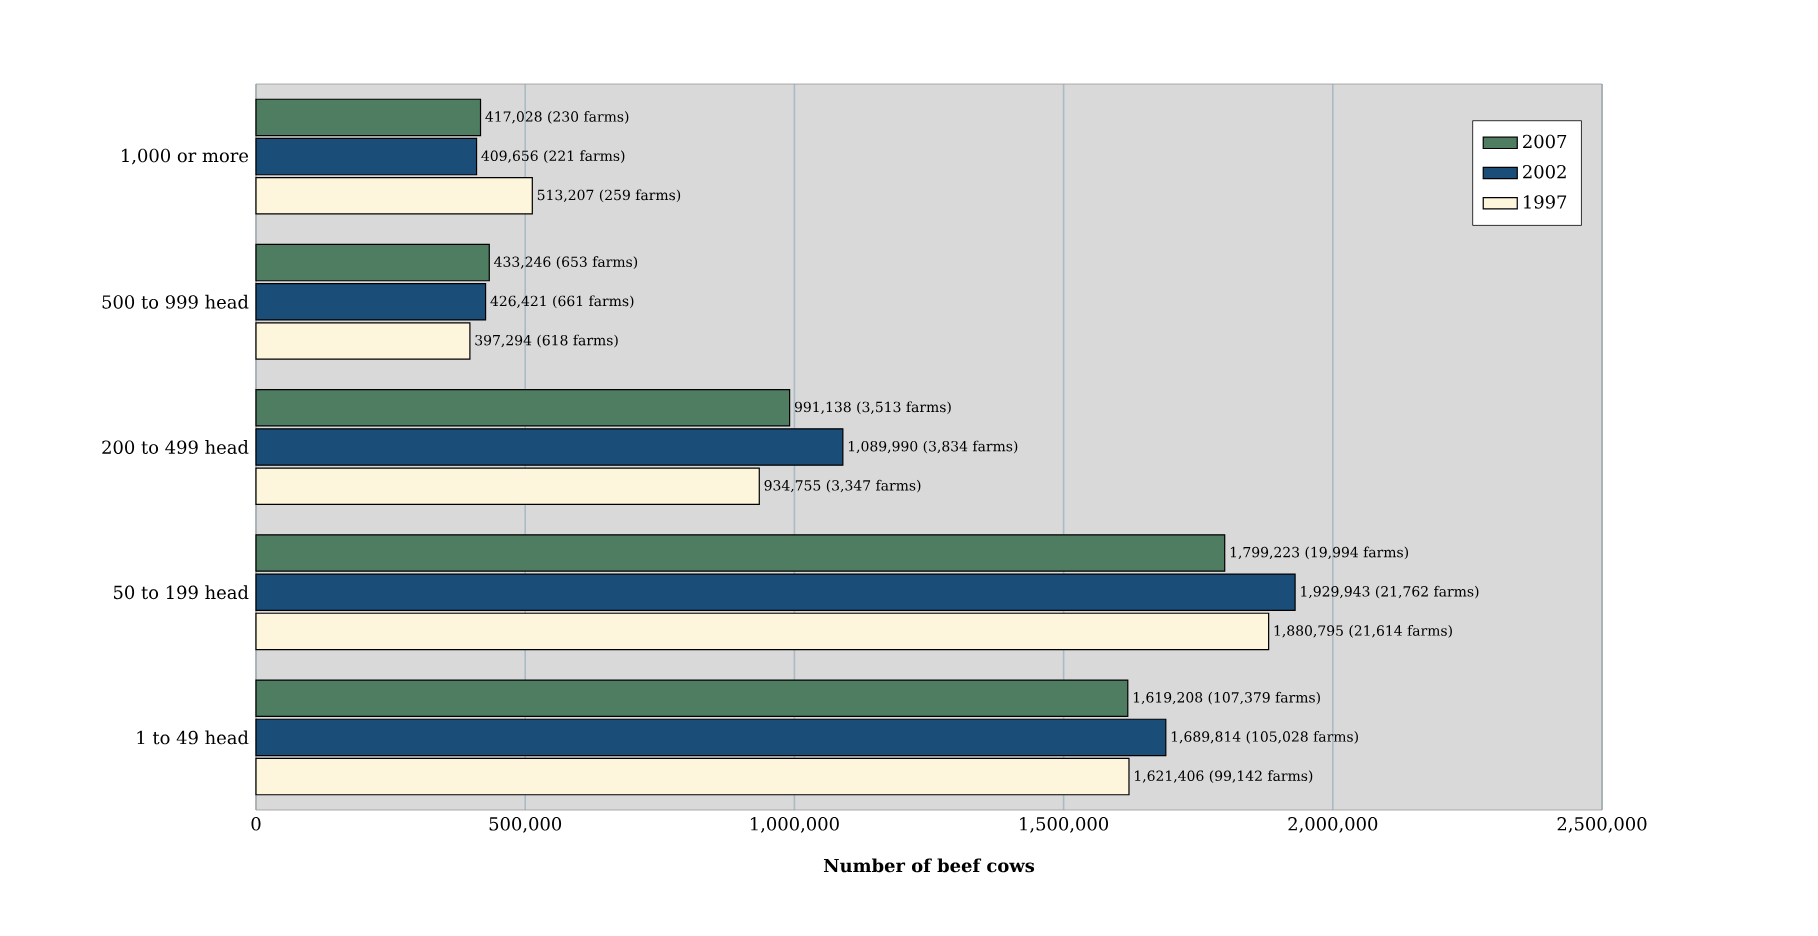 This screenshot has width=1818, height=936. I want to click on x-tick-label: 1,500,000, so click(1064, 825).